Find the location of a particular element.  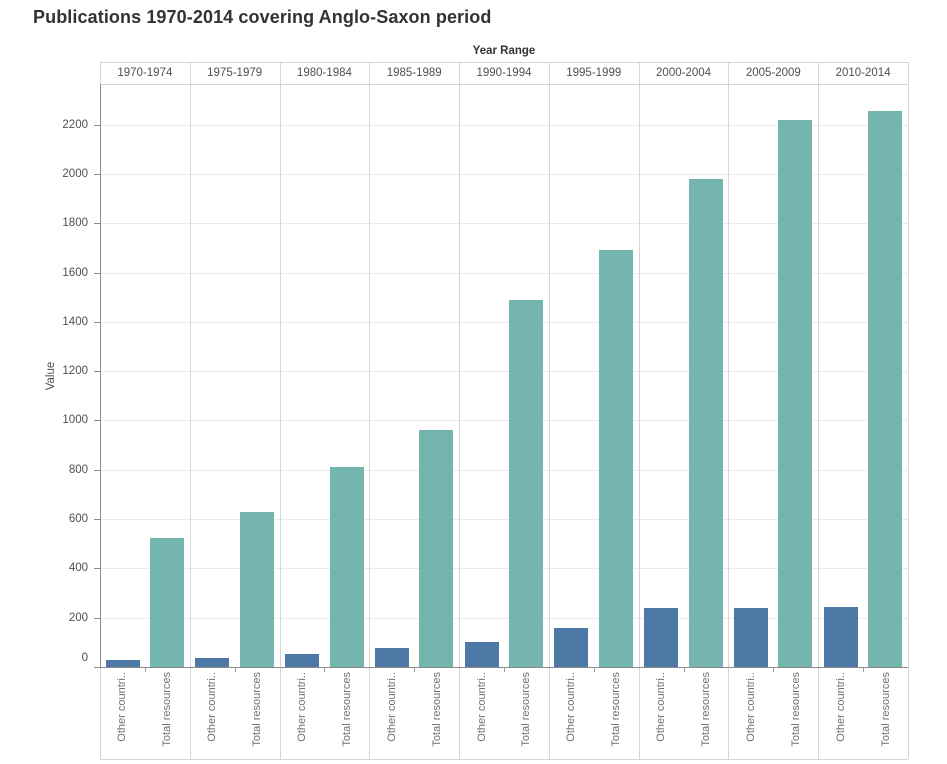

x-label-group-1975-1979: Other countri.. Total resources is located at coordinates (235, 713).